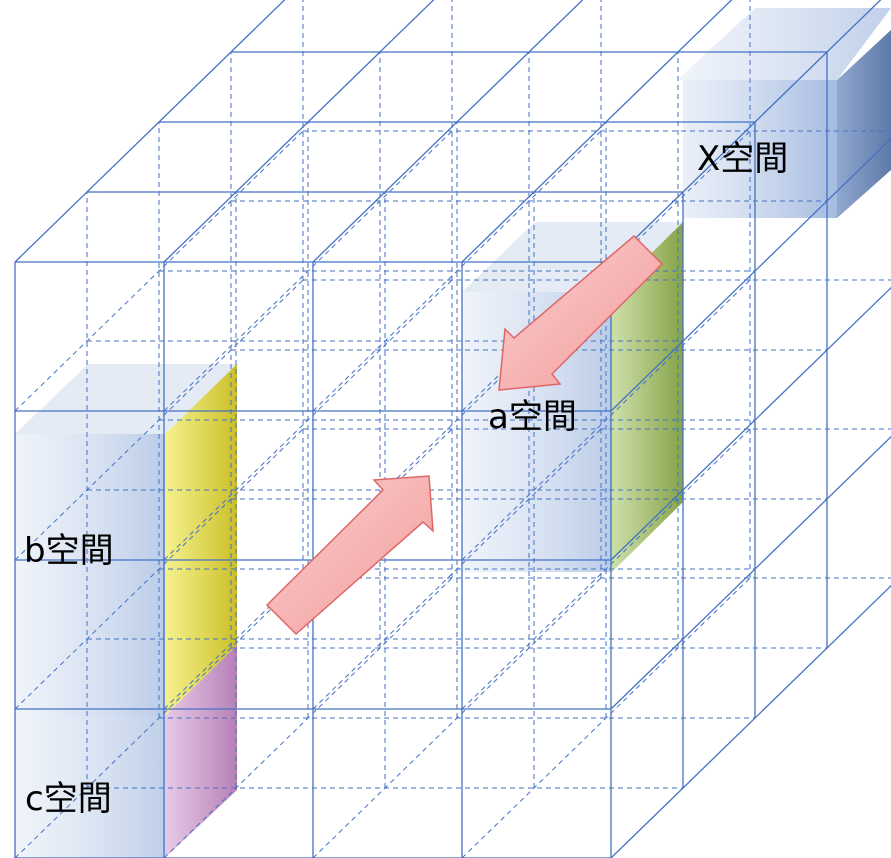 This screenshot has width=891, height=858. I want to click on a-space-front-face, so click(537, 432).